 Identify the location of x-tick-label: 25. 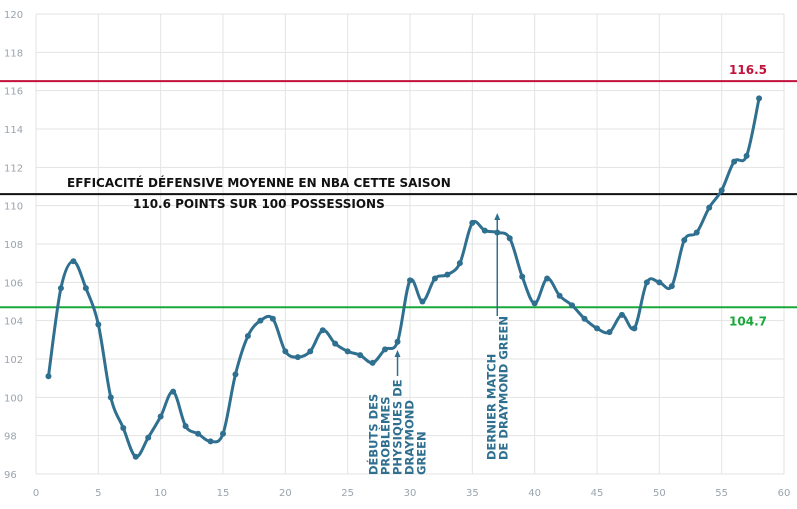
(347, 493).